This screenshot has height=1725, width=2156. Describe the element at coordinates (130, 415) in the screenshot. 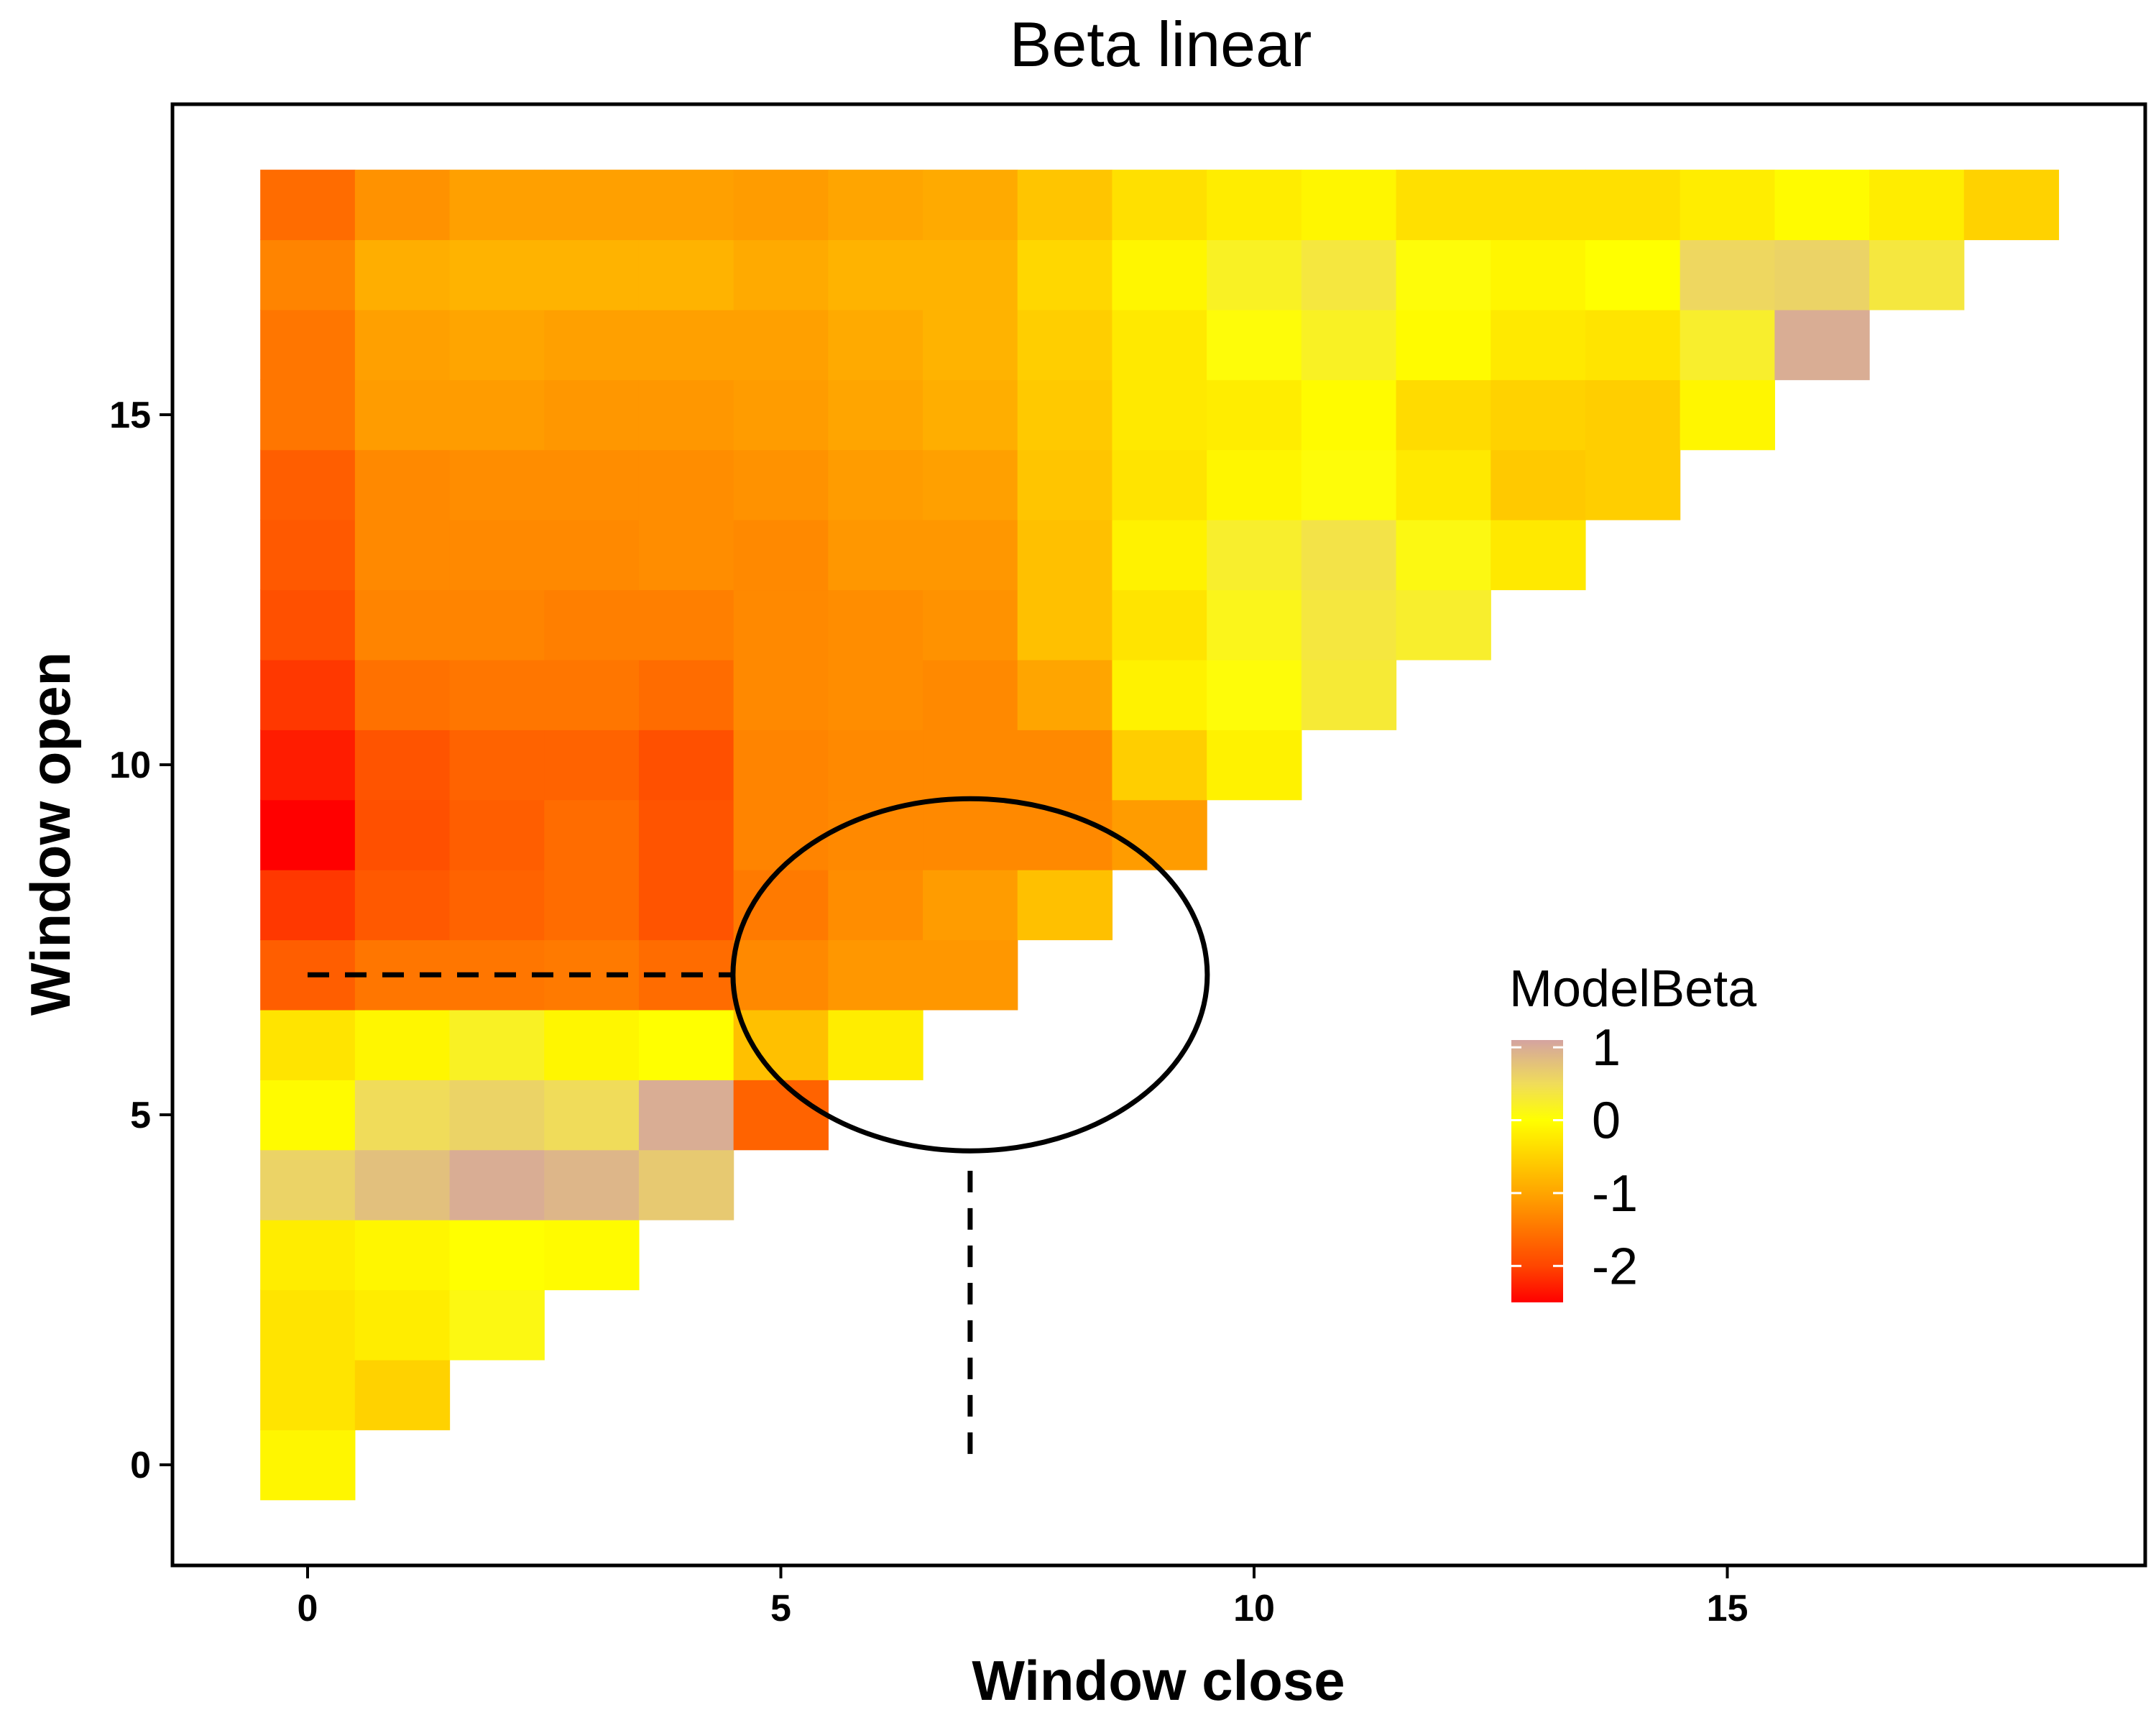

I see `y-tick-label: 15` at that location.